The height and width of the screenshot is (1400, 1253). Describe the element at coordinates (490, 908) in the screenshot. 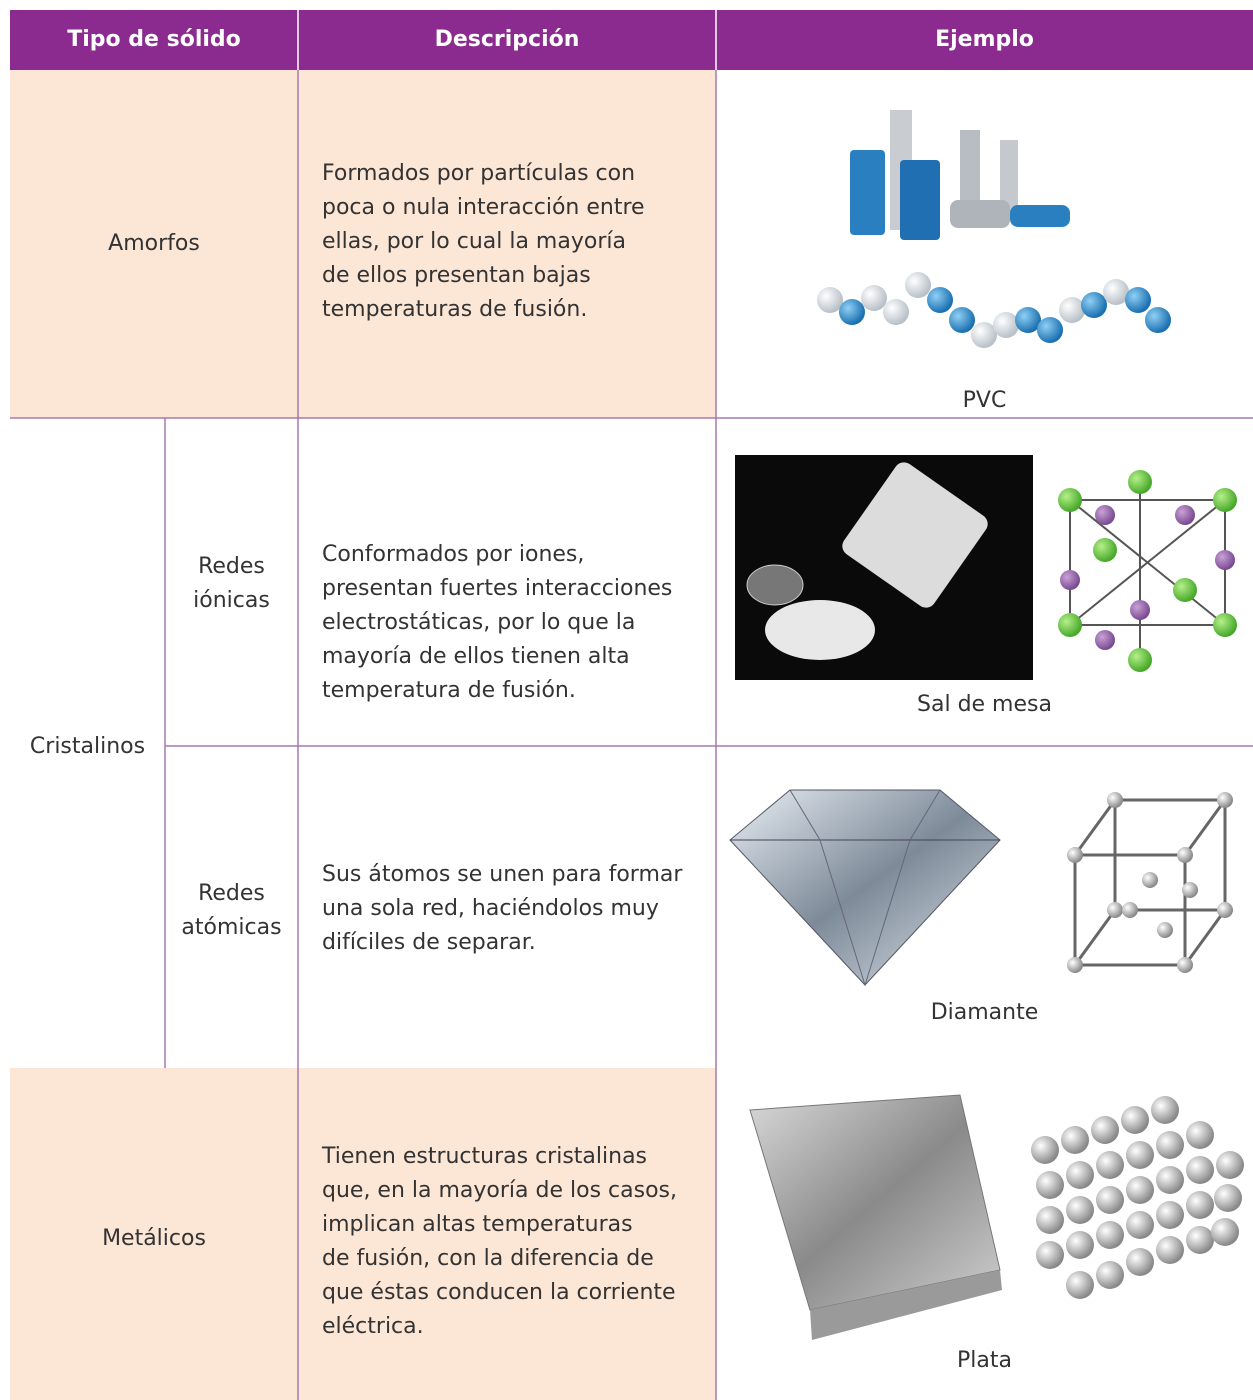

I see `description-line: una sola red, haciéndolos muy` at that location.